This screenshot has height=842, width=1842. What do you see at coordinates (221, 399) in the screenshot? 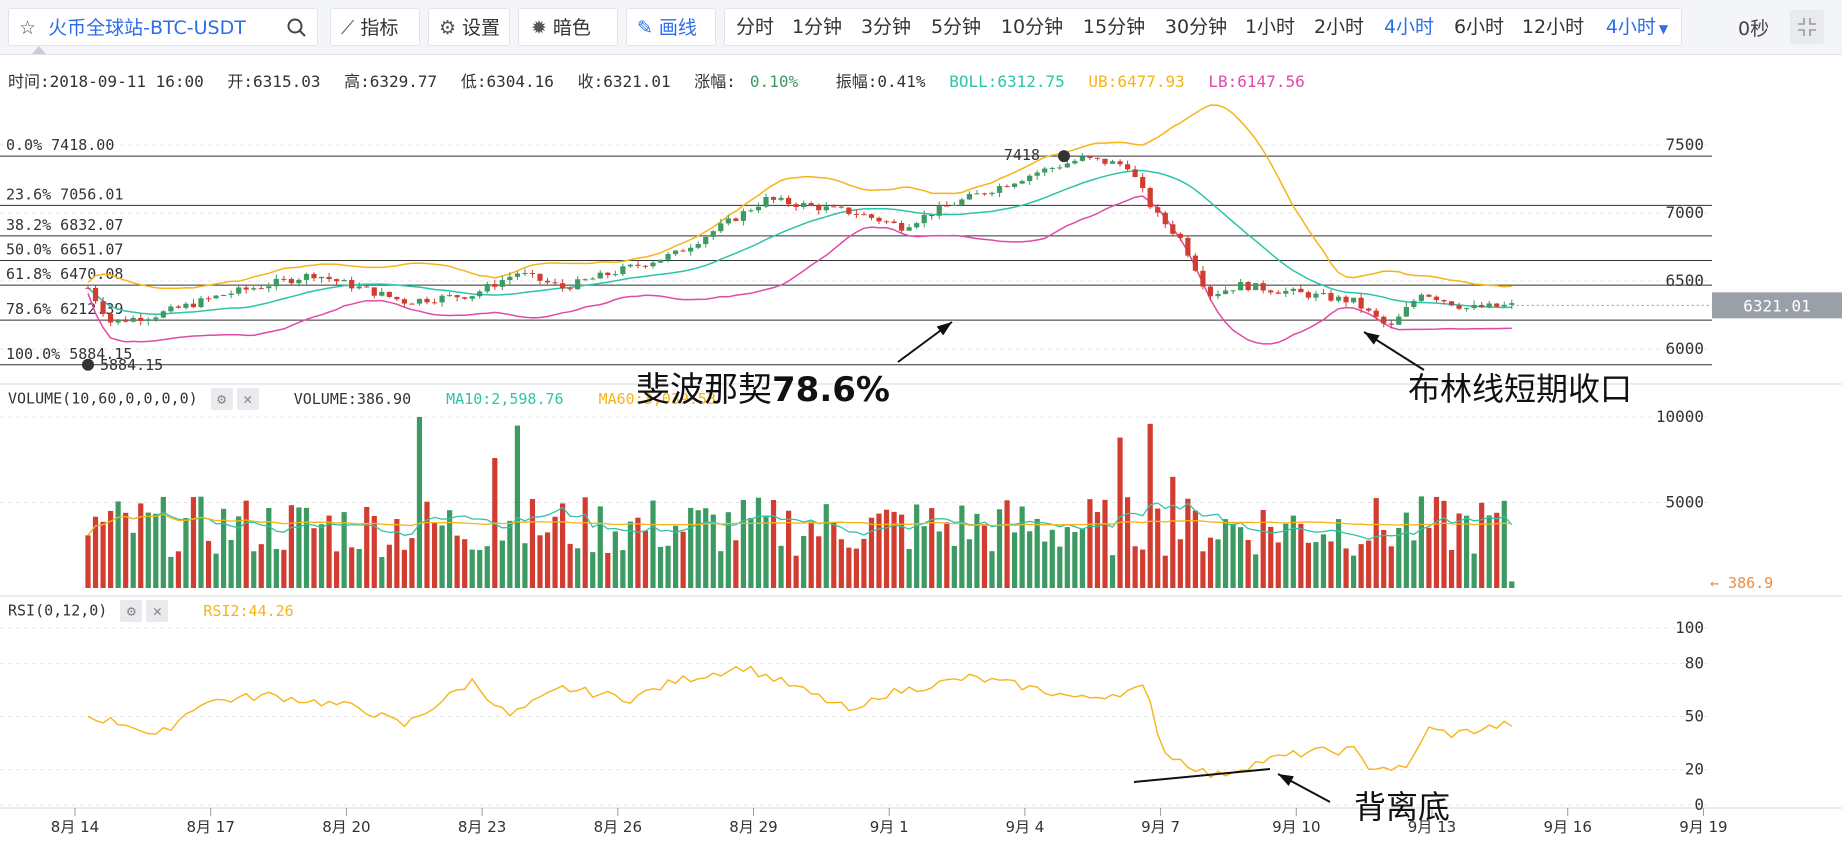
I see `volume-settings-icon: ⚙` at bounding box center [221, 399].